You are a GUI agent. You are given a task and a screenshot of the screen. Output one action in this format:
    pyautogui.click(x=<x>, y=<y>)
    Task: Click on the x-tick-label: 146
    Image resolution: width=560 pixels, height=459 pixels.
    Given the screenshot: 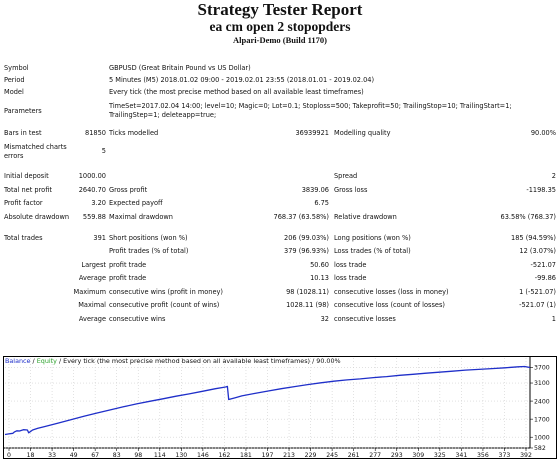 What is the action you would take?
    pyautogui.click(x=203, y=455)
    